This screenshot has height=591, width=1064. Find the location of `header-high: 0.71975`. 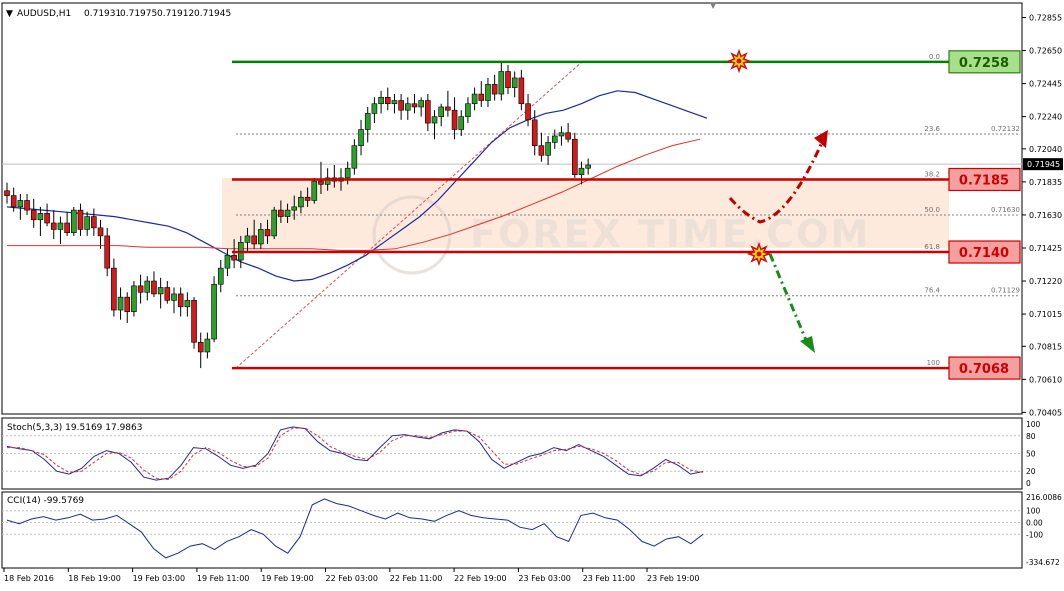

header-high: 0.71975 is located at coordinates (138, 14).